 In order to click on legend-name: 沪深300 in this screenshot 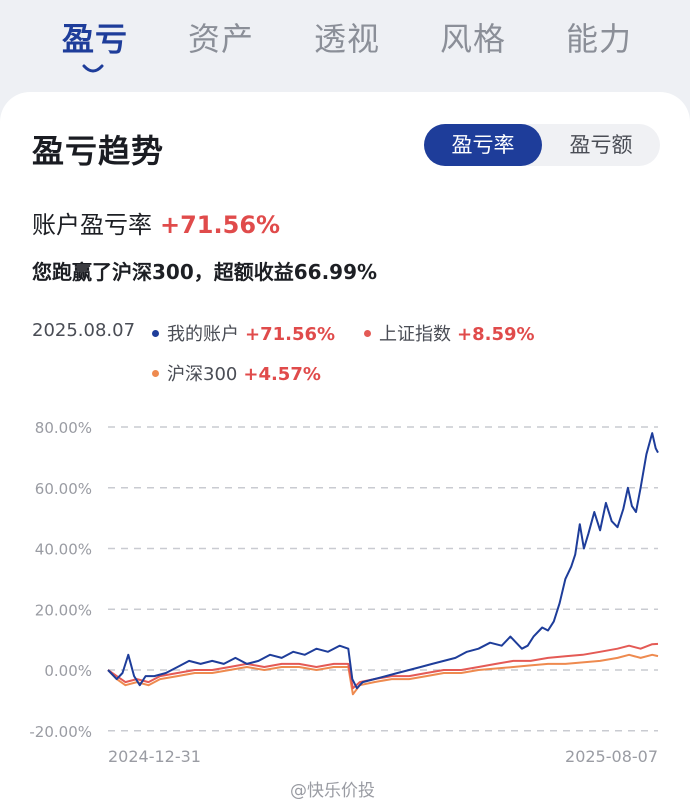, I will do `click(202, 374)`.